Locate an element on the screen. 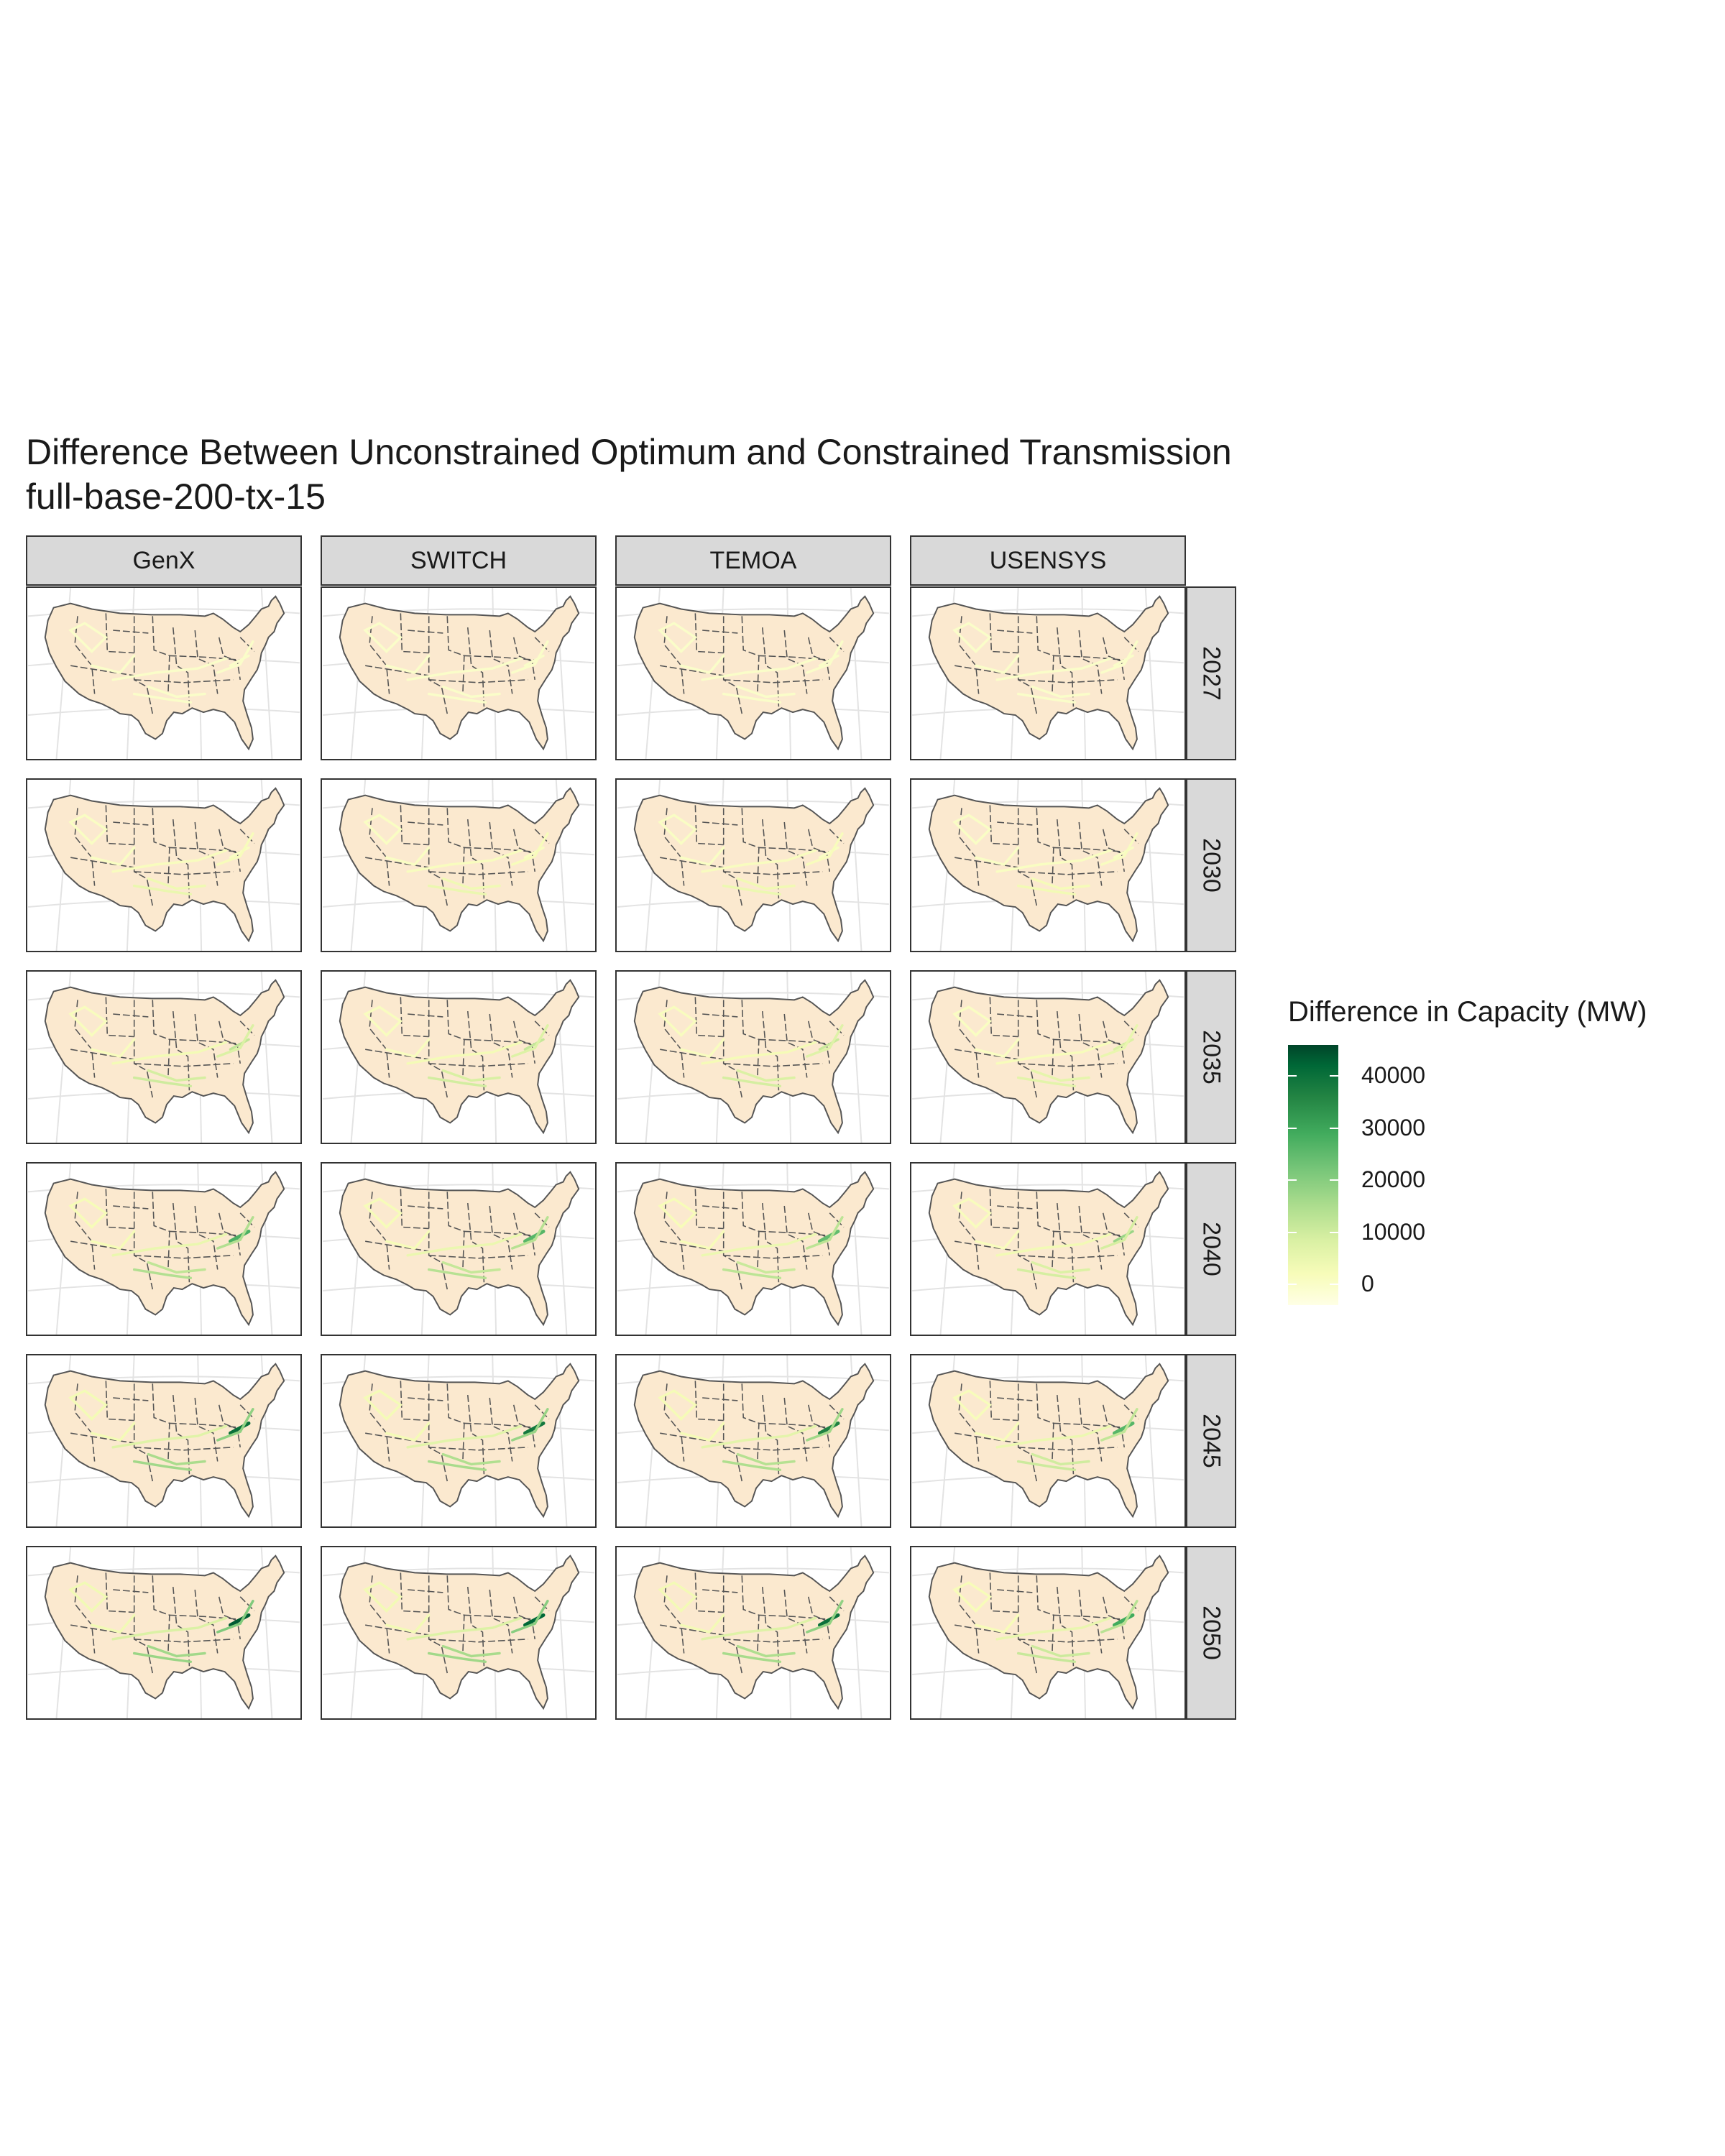 Image resolution: width=1725 pixels, height=2156 pixels. map-panel-usensys-2045 is located at coordinates (1048, 1441).